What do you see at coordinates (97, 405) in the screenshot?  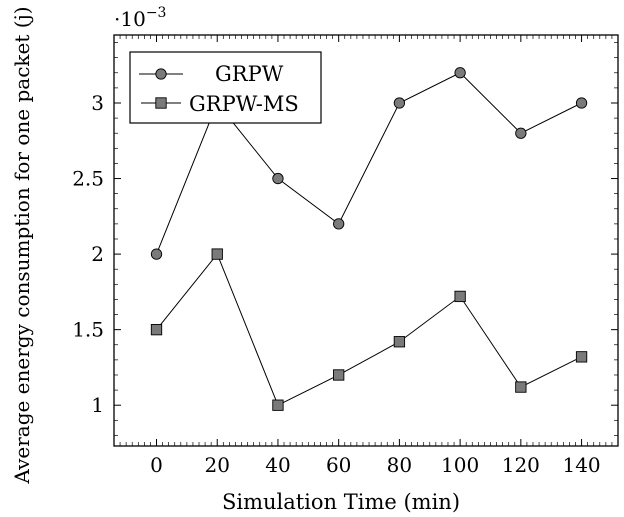 I see `y-tick-label: 1` at bounding box center [97, 405].